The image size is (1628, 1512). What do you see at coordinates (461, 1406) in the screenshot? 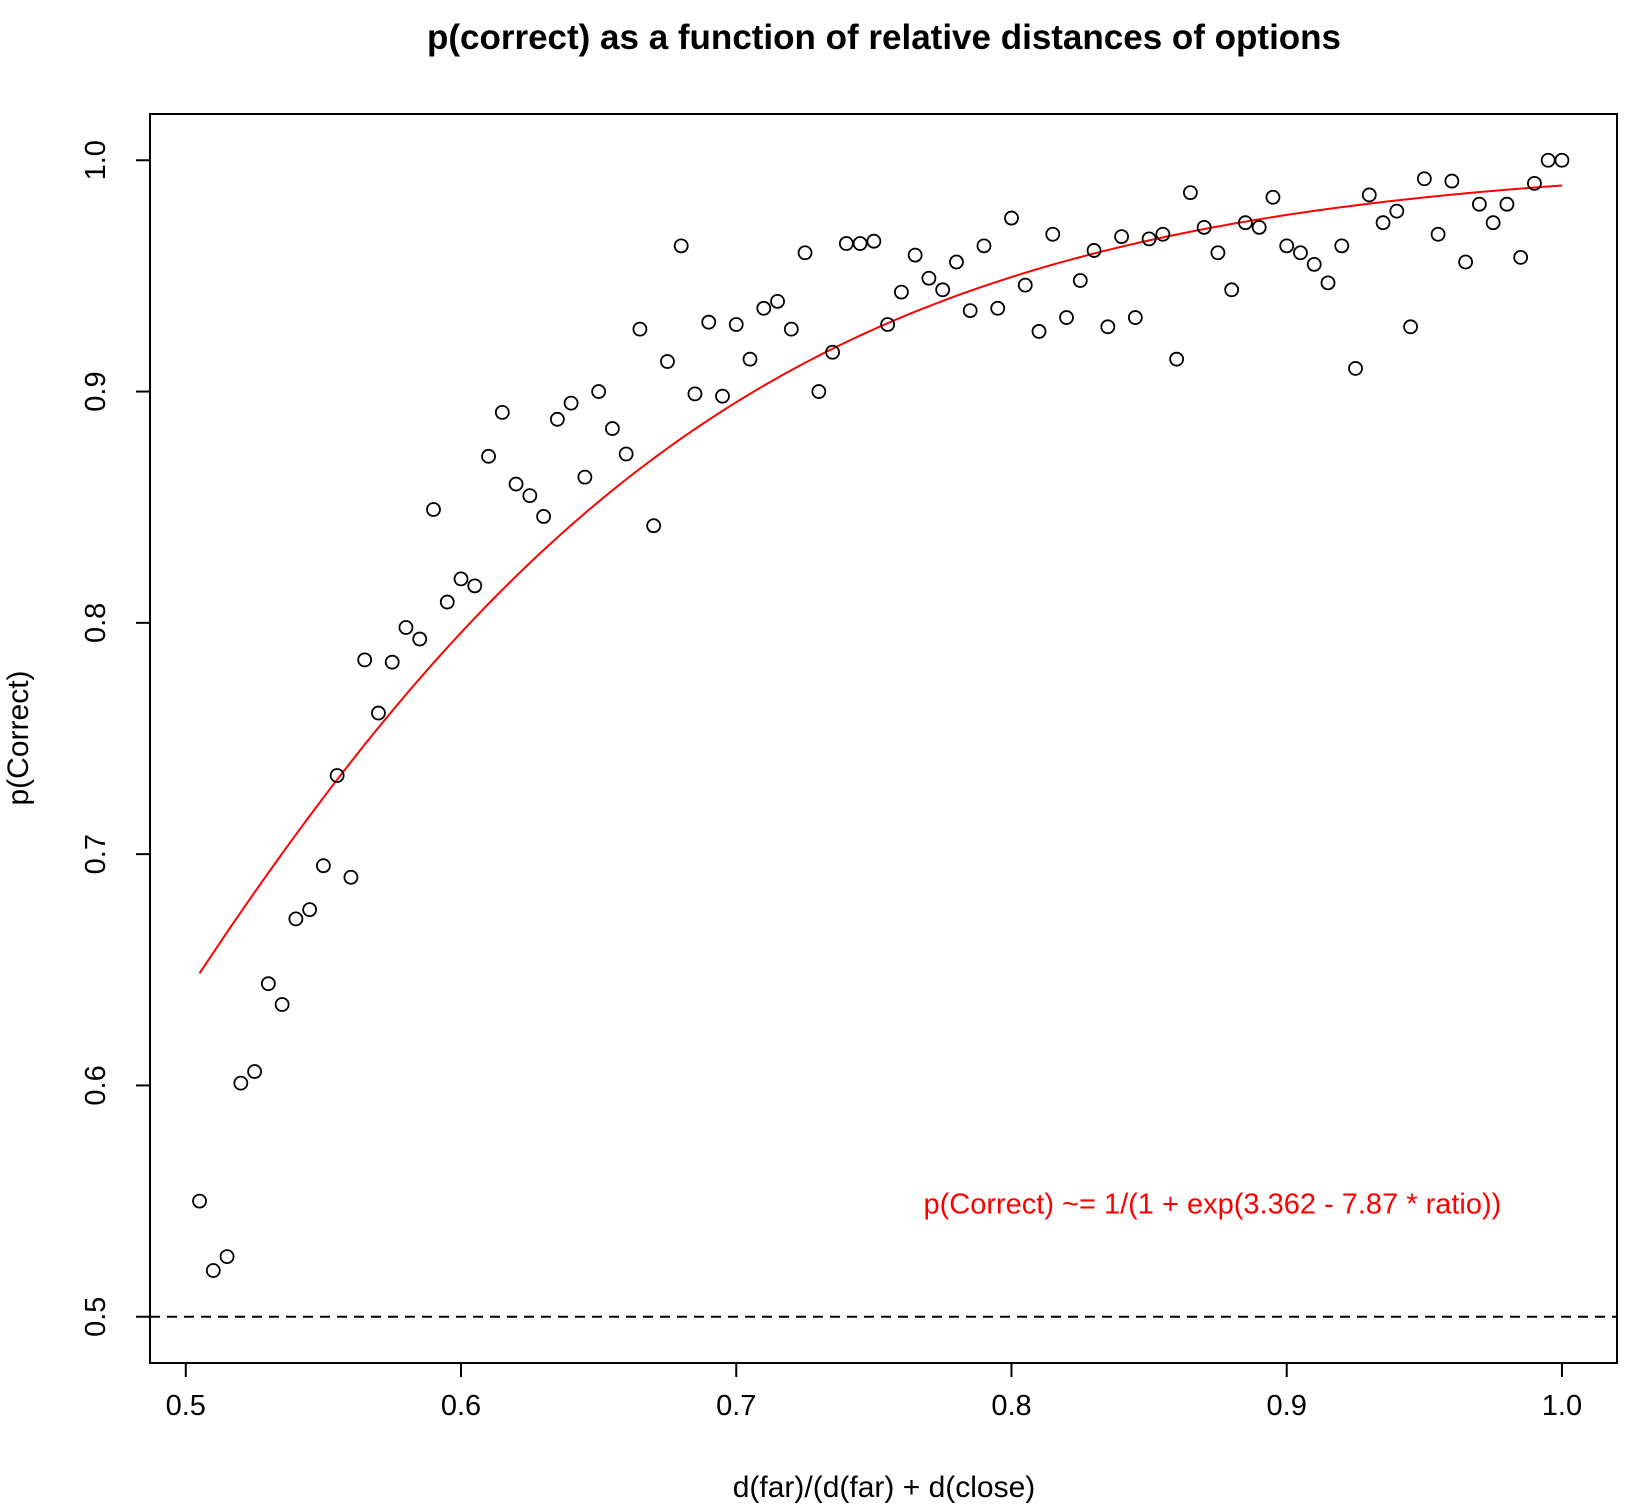
I see `x-tick-label: 0.6` at bounding box center [461, 1406].